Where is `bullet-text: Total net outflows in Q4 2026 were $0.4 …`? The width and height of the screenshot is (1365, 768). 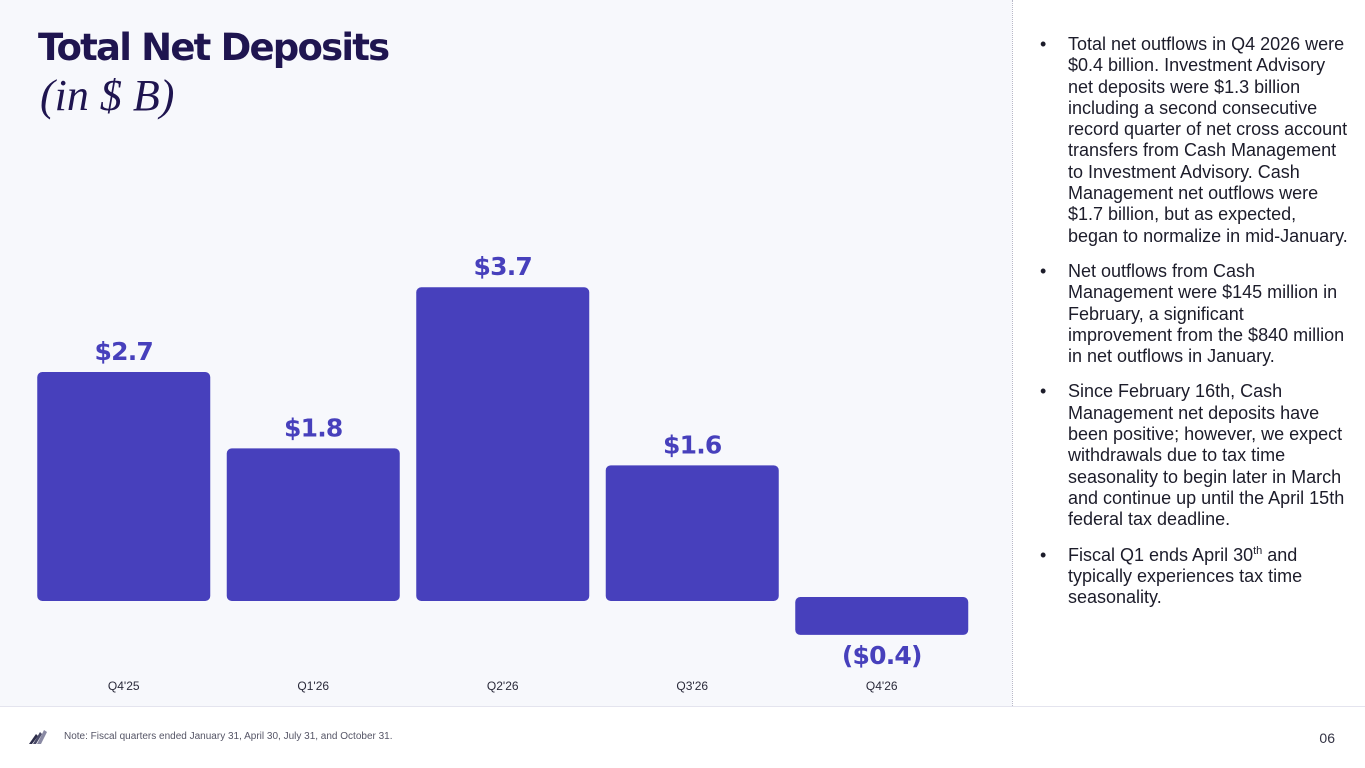
bullet-text: Total net outflows in Q4 2026 were $0.4 … is located at coordinates (1208, 140).